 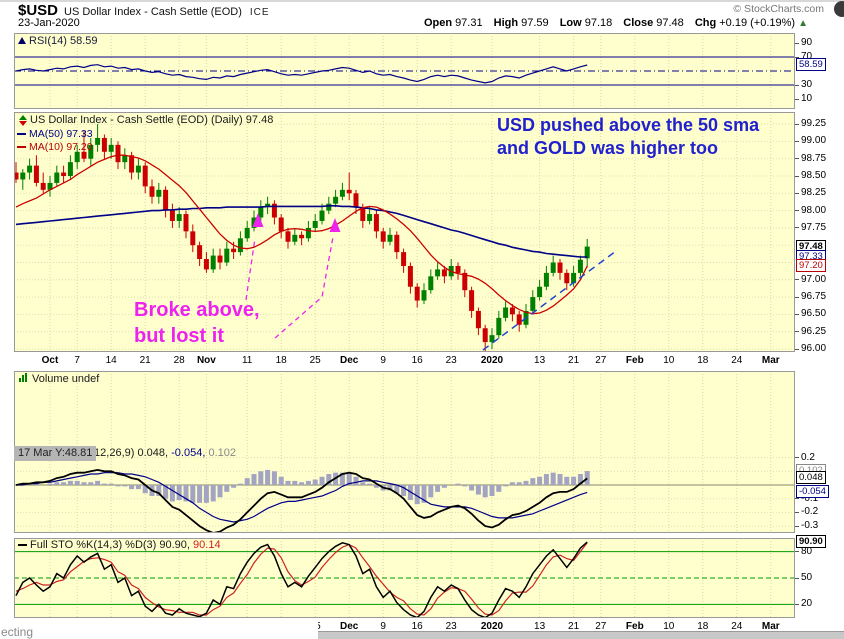 I want to click on axis-tick-label: 96.50, so click(x=814, y=314).